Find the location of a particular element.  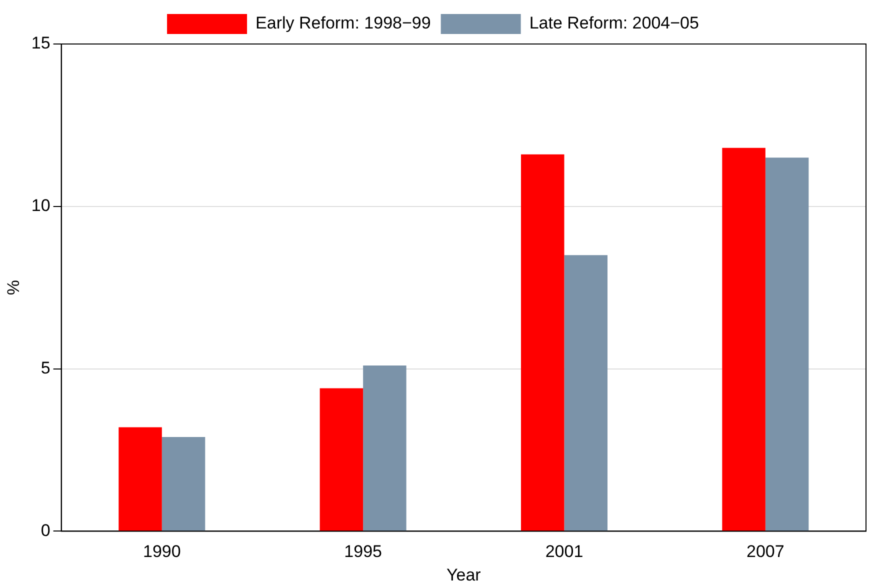

y-tick-label: 5 is located at coordinates (45, 368).